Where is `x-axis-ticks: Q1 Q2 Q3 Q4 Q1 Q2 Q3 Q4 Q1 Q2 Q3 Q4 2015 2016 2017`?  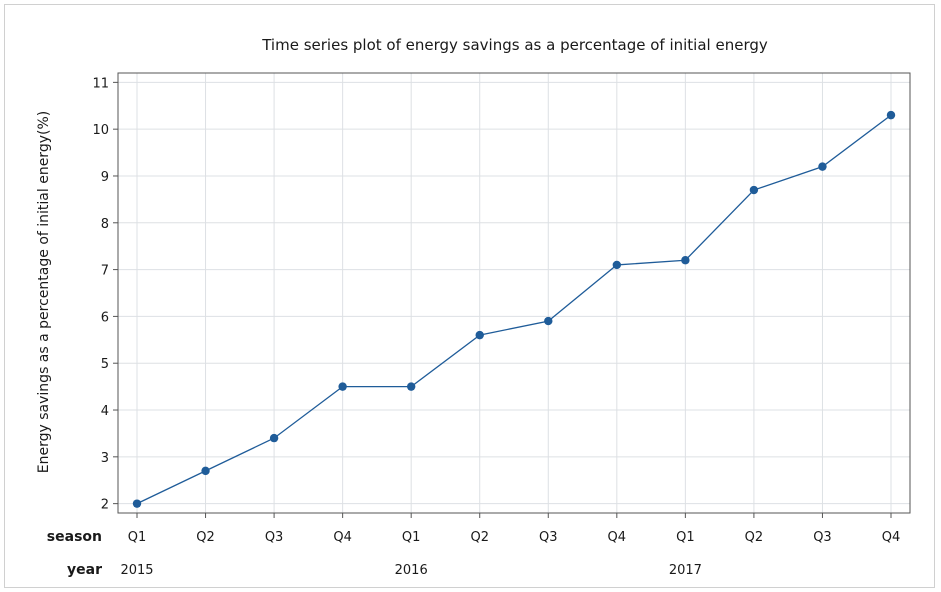 x-axis-ticks: Q1 Q2 Q3 Q4 Q1 Q2 Q3 Q4 Q1 Q2 Q3 Q4 2015 2016 2017 is located at coordinates (510, 545).